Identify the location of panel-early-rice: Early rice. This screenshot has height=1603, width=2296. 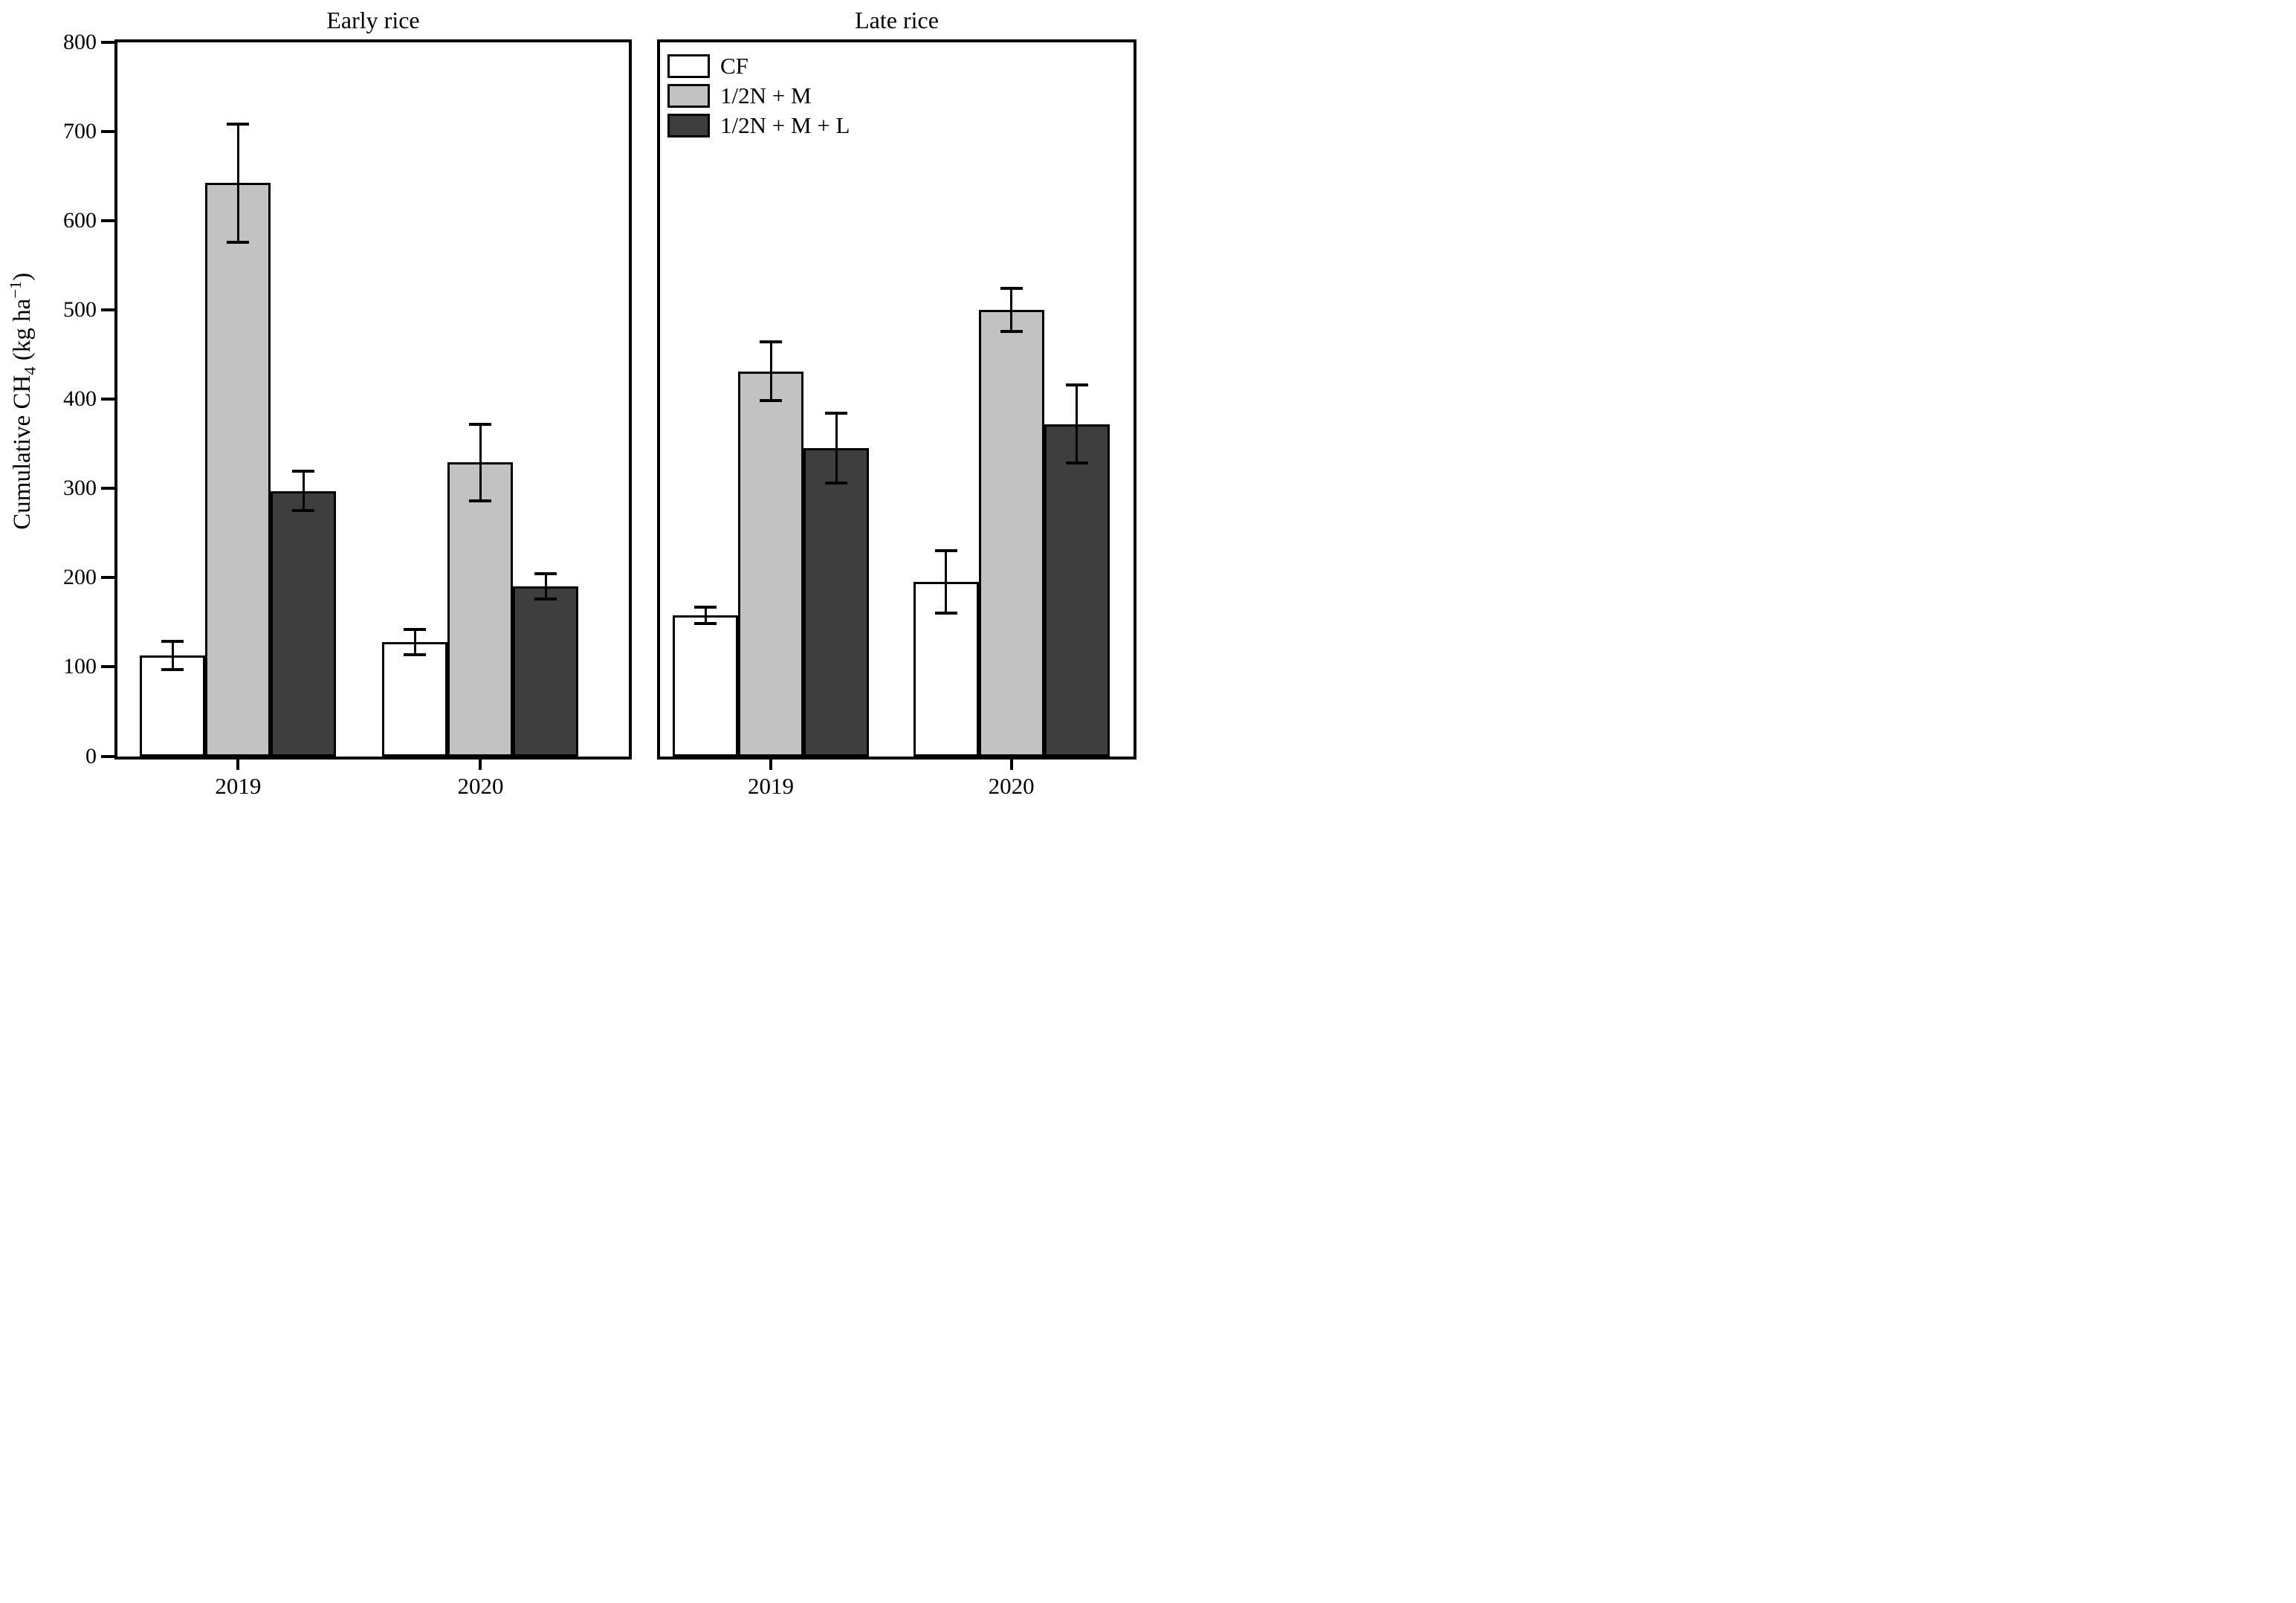
(373, 383).